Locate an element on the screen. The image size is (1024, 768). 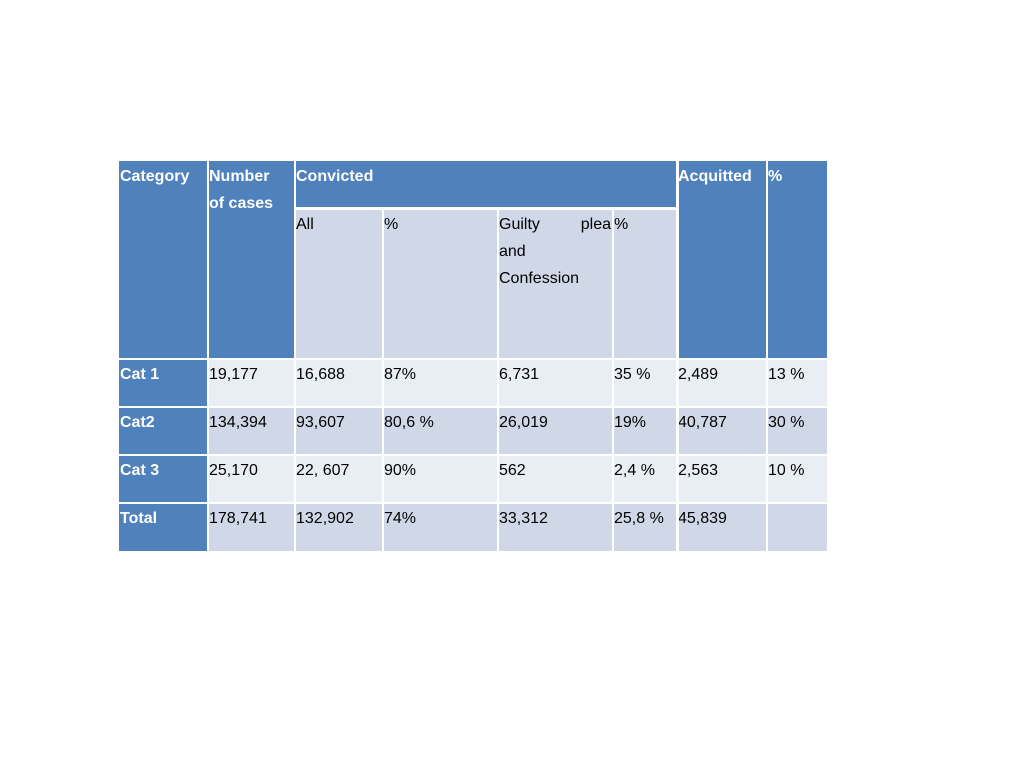
row-all: 22, 607 is located at coordinates (339, 479).